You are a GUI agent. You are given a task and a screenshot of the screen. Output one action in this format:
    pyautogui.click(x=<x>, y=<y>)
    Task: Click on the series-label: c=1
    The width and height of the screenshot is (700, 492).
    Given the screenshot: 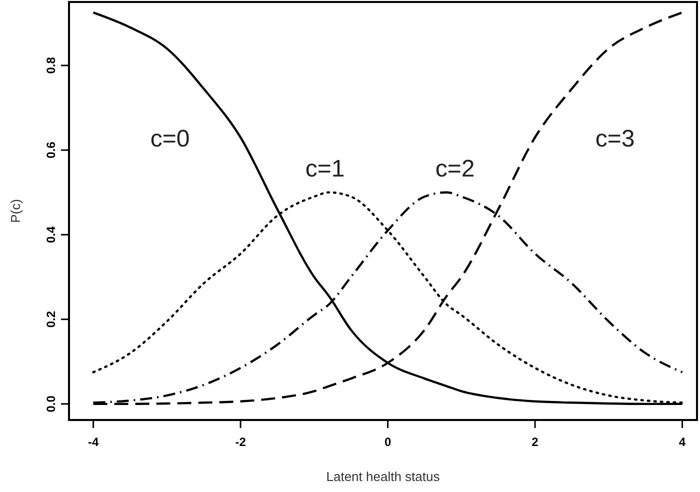 What is the action you would take?
    pyautogui.click(x=325, y=168)
    